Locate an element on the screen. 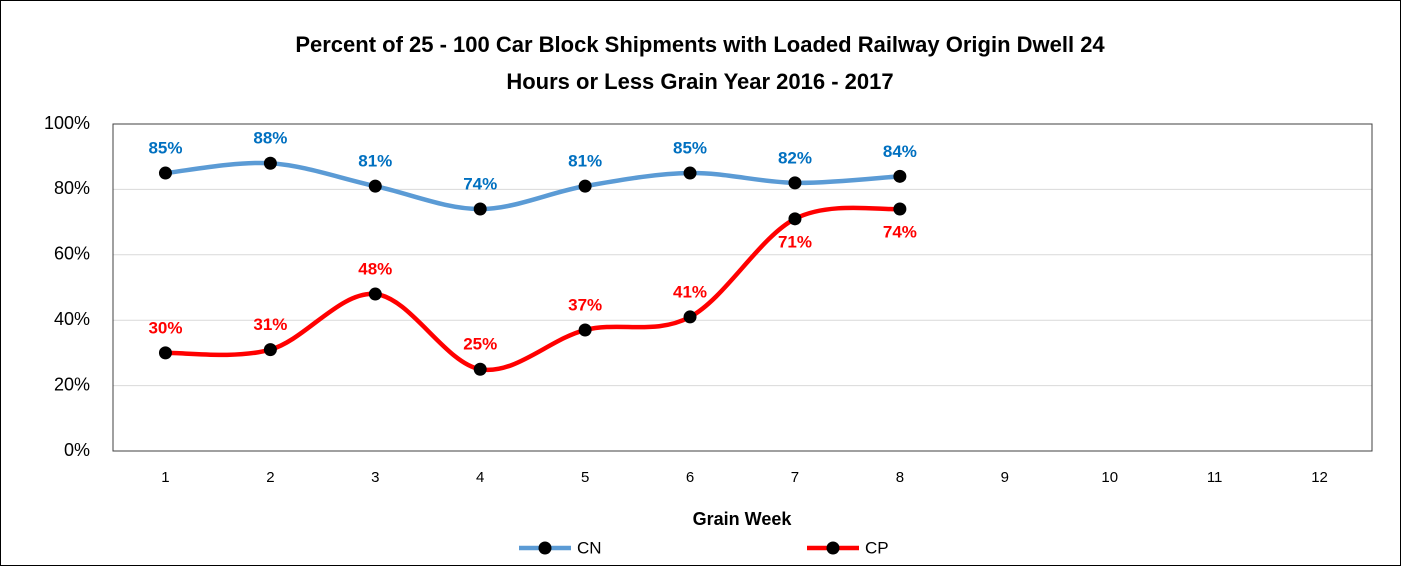  data-label: 82% is located at coordinates (795, 157).